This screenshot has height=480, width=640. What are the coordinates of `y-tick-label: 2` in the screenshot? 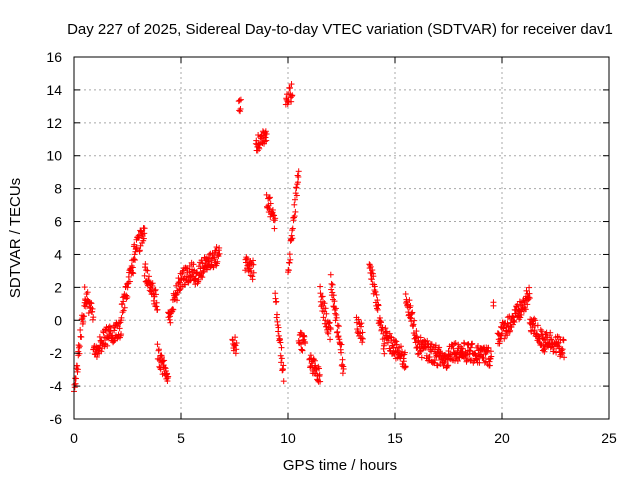 It's located at (58, 287).